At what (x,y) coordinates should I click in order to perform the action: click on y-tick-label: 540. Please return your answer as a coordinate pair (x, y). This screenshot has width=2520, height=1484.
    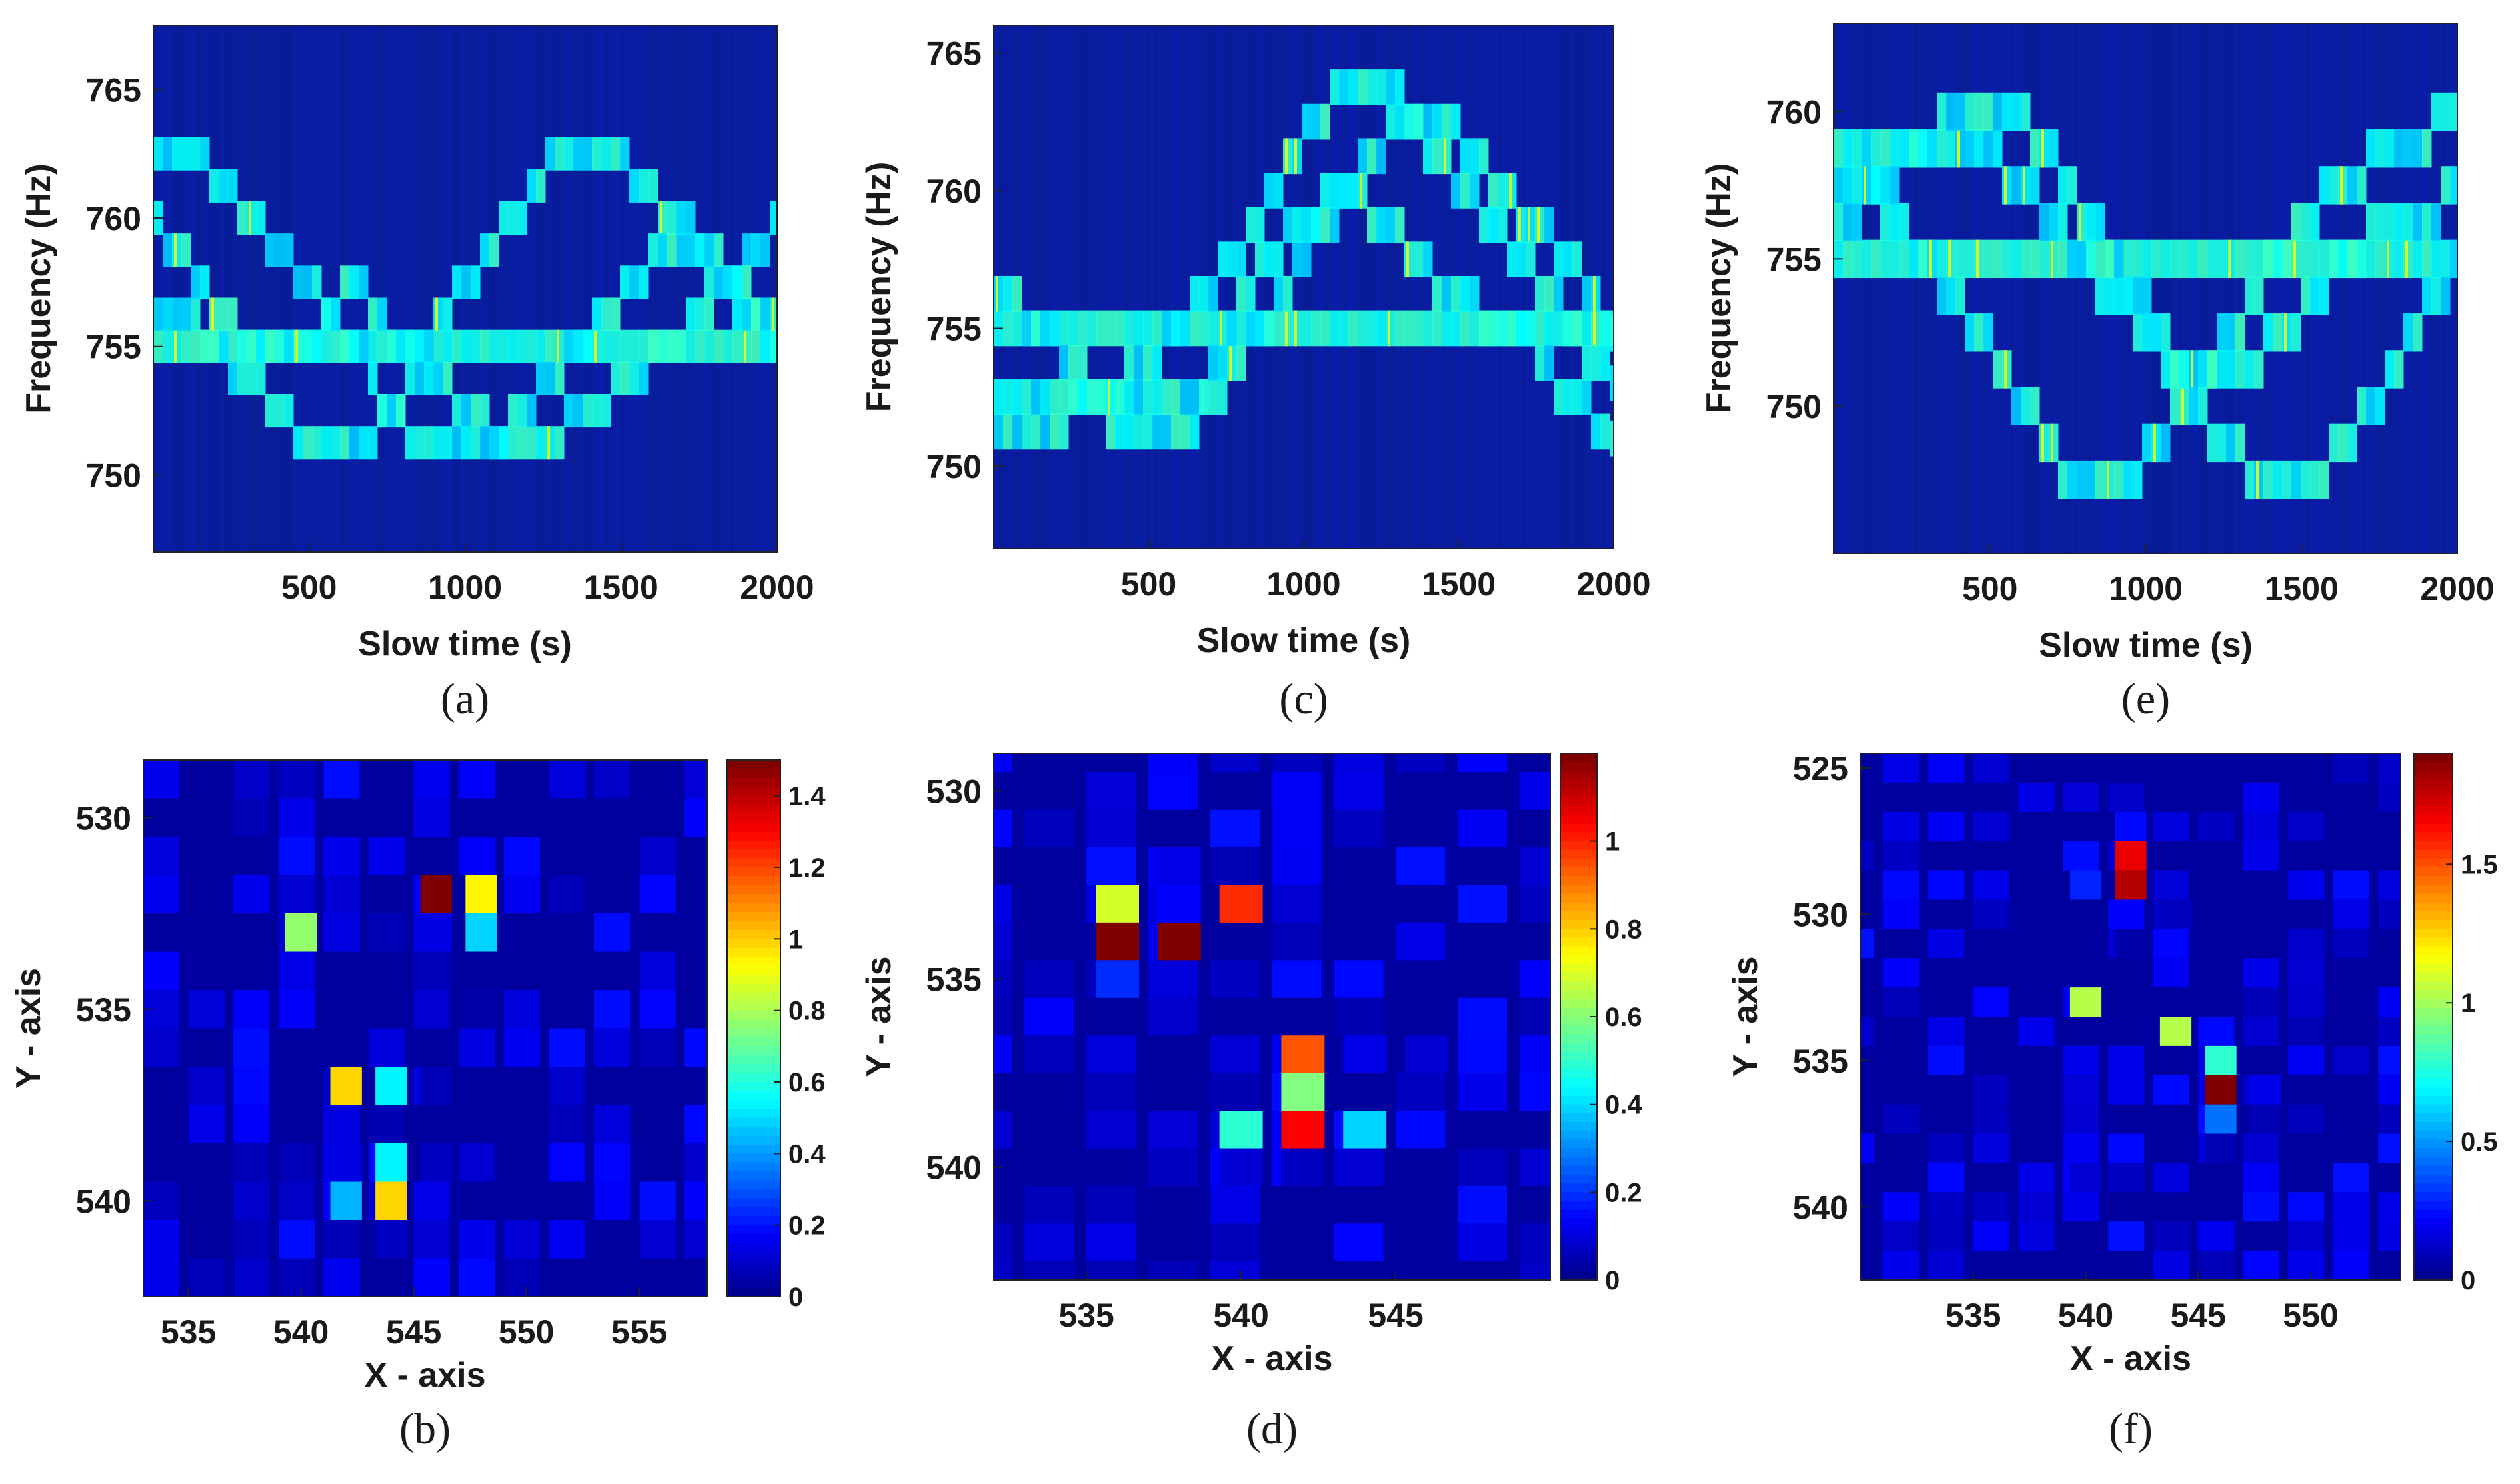
    Looking at the image, I should click on (954, 1168).